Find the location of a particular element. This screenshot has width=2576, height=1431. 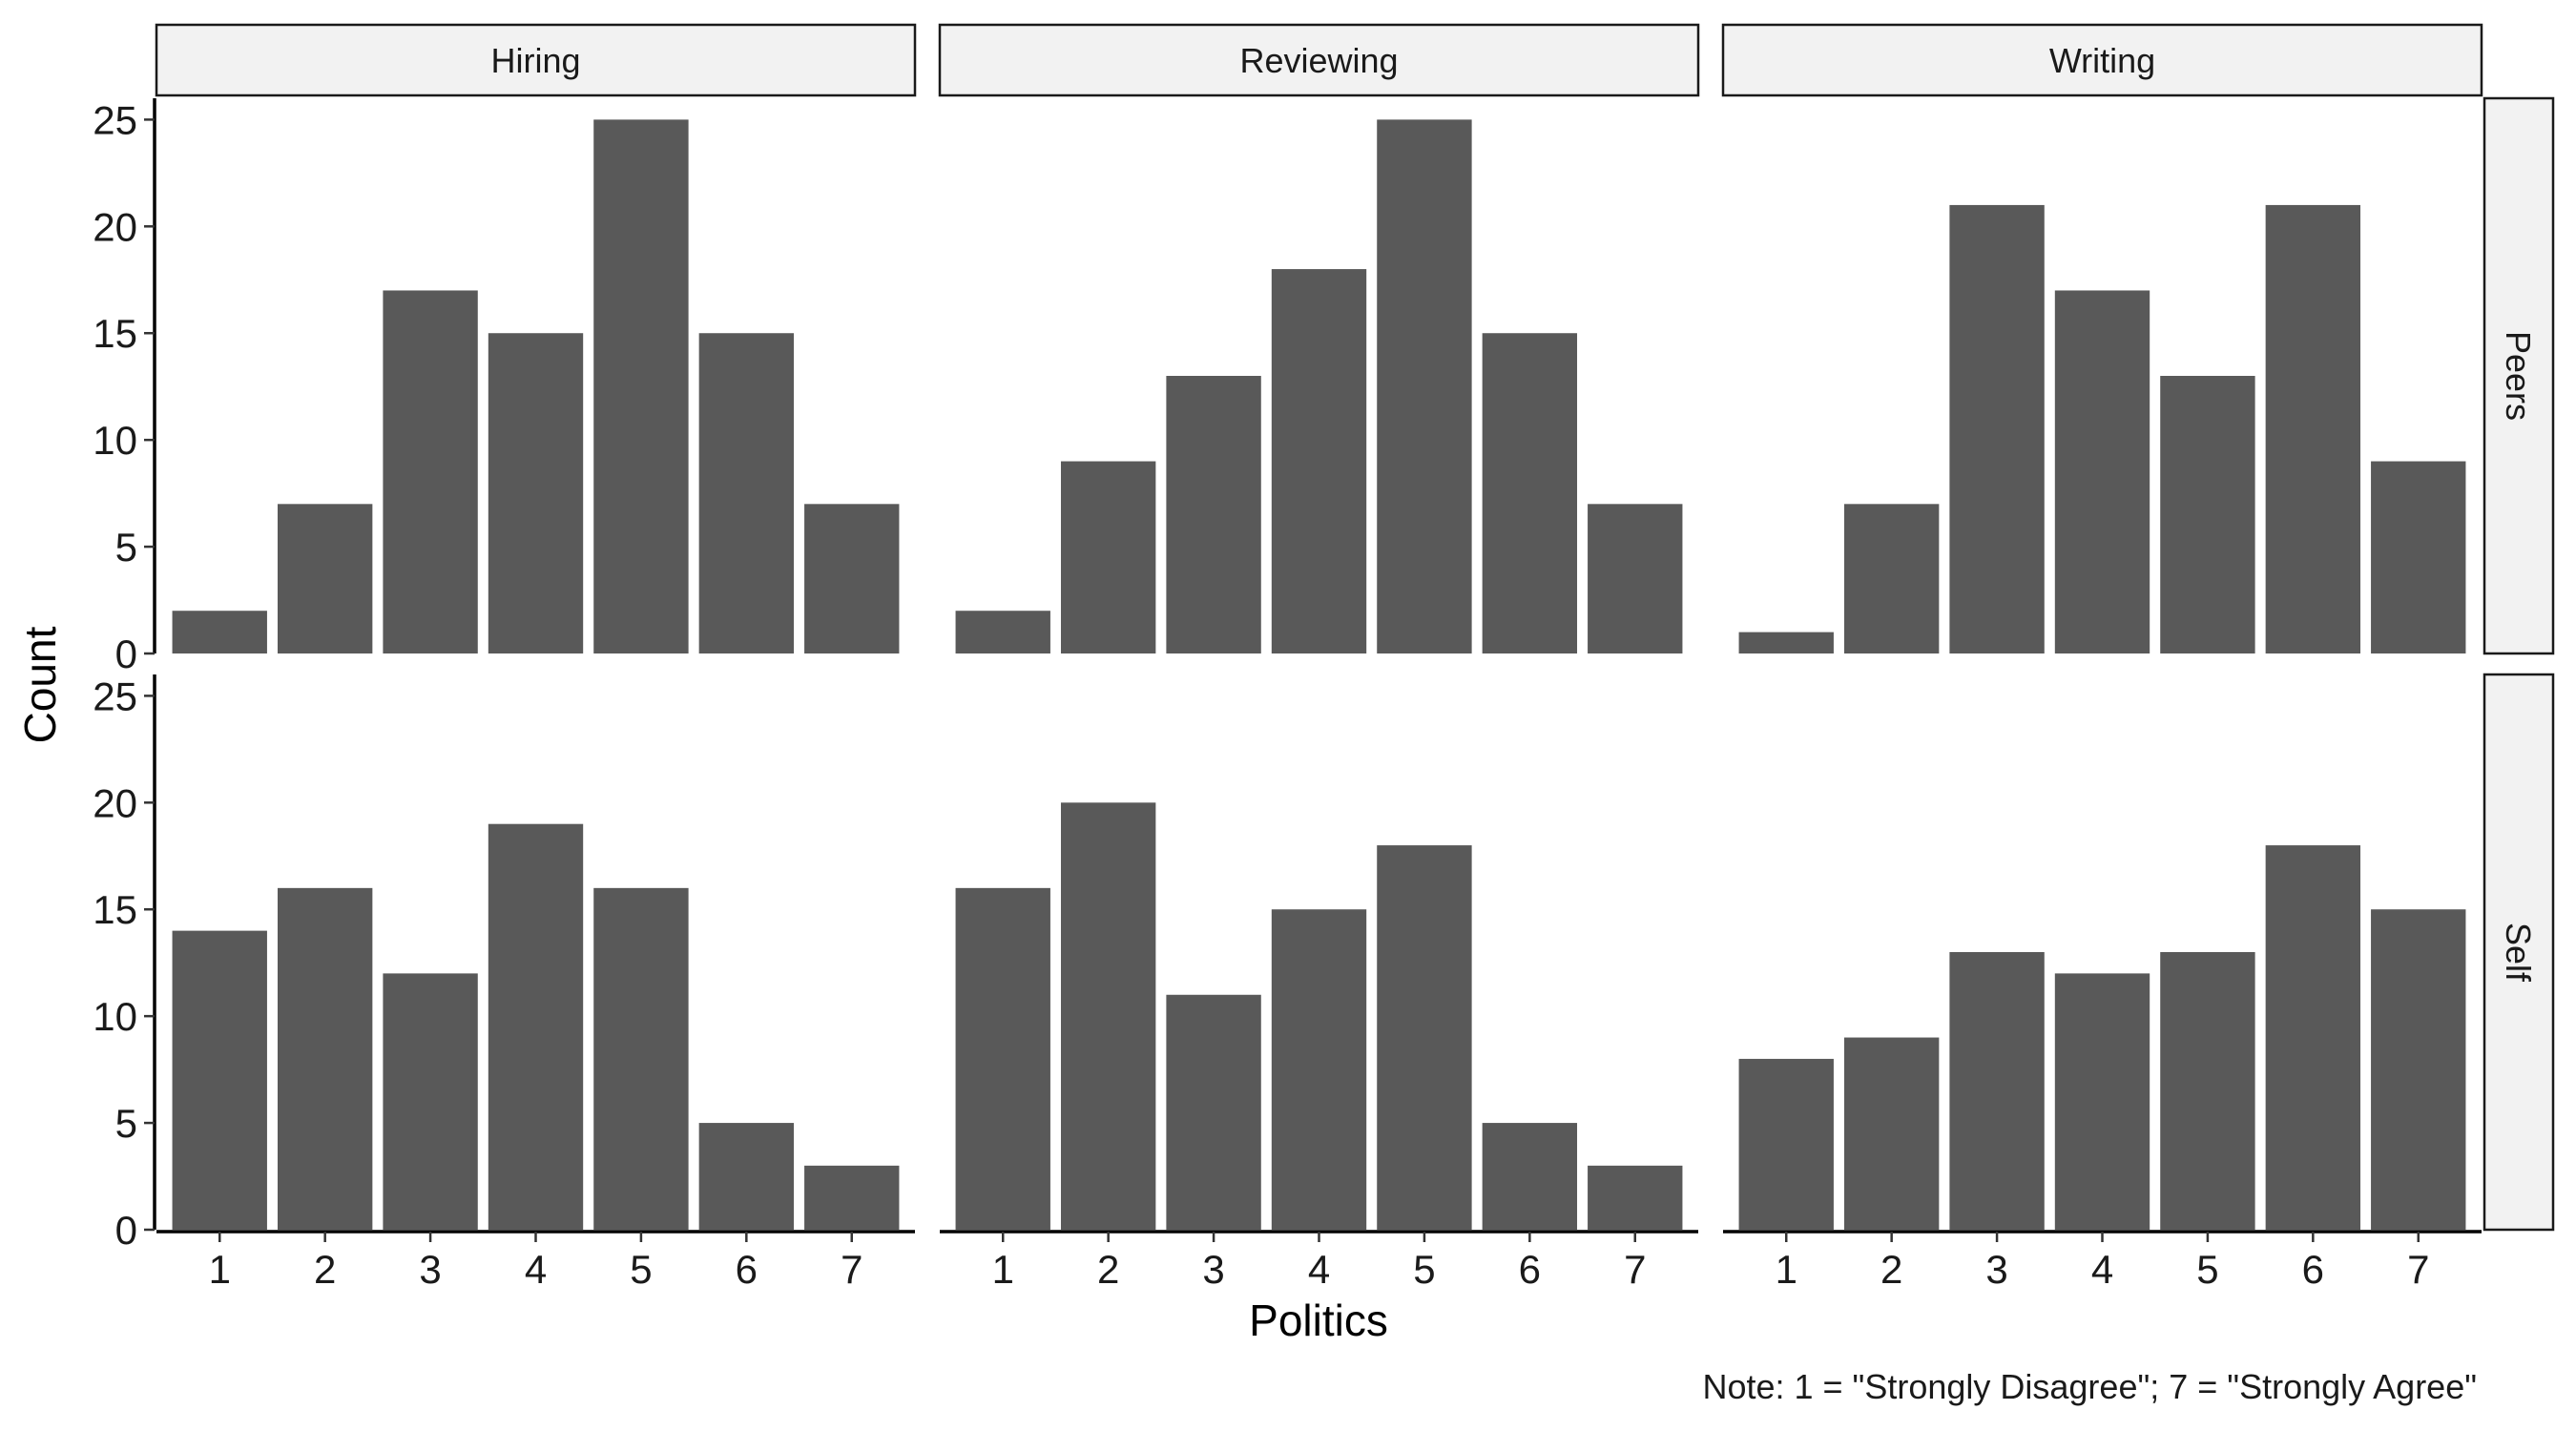

row-strip-label: Peers is located at coordinates (2518, 376).